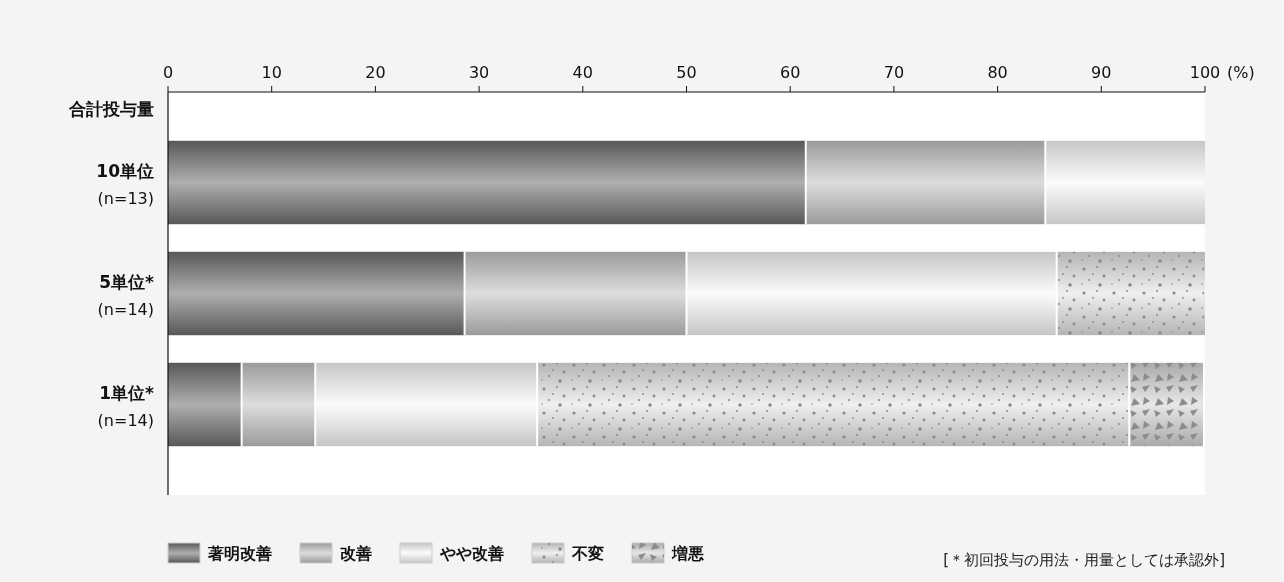  Describe the element at coordinates (111, 109) in the screenshot. I see `y-axis-title: 合計投与量` at that location.